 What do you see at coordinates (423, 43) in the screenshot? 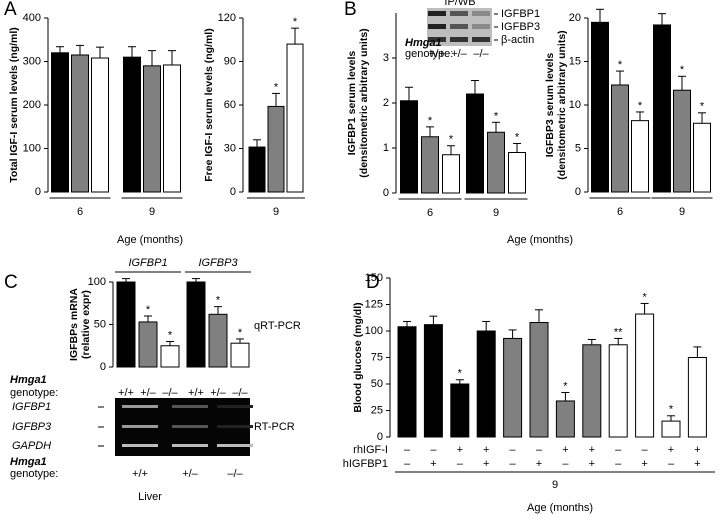
I see `gene-label: Hmga1` at bounding box center [423, 43].